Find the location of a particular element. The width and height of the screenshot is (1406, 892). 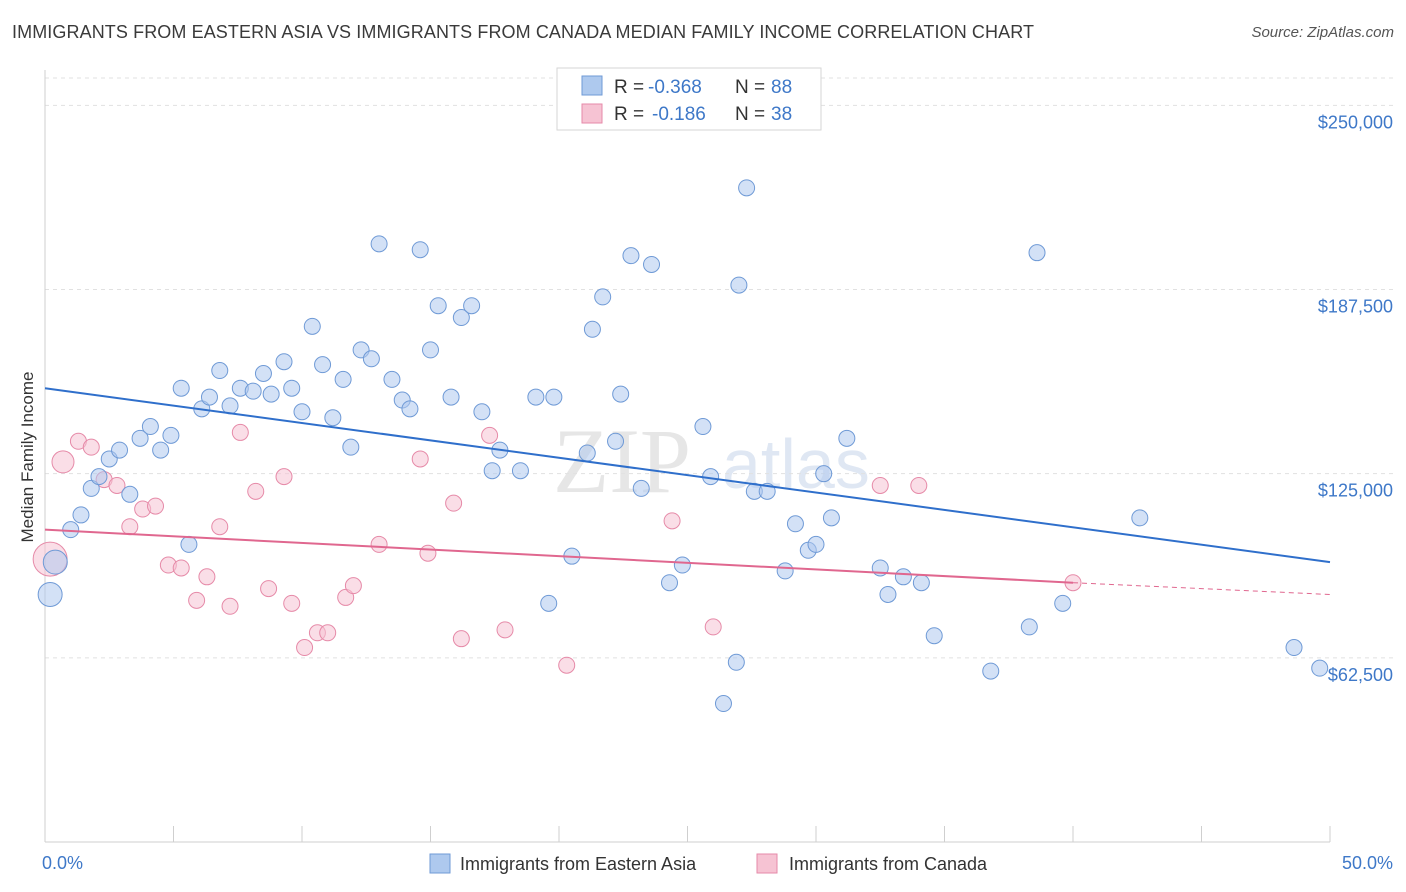

y-axis-label: Median Family Income is located at coordinates (27, 456).